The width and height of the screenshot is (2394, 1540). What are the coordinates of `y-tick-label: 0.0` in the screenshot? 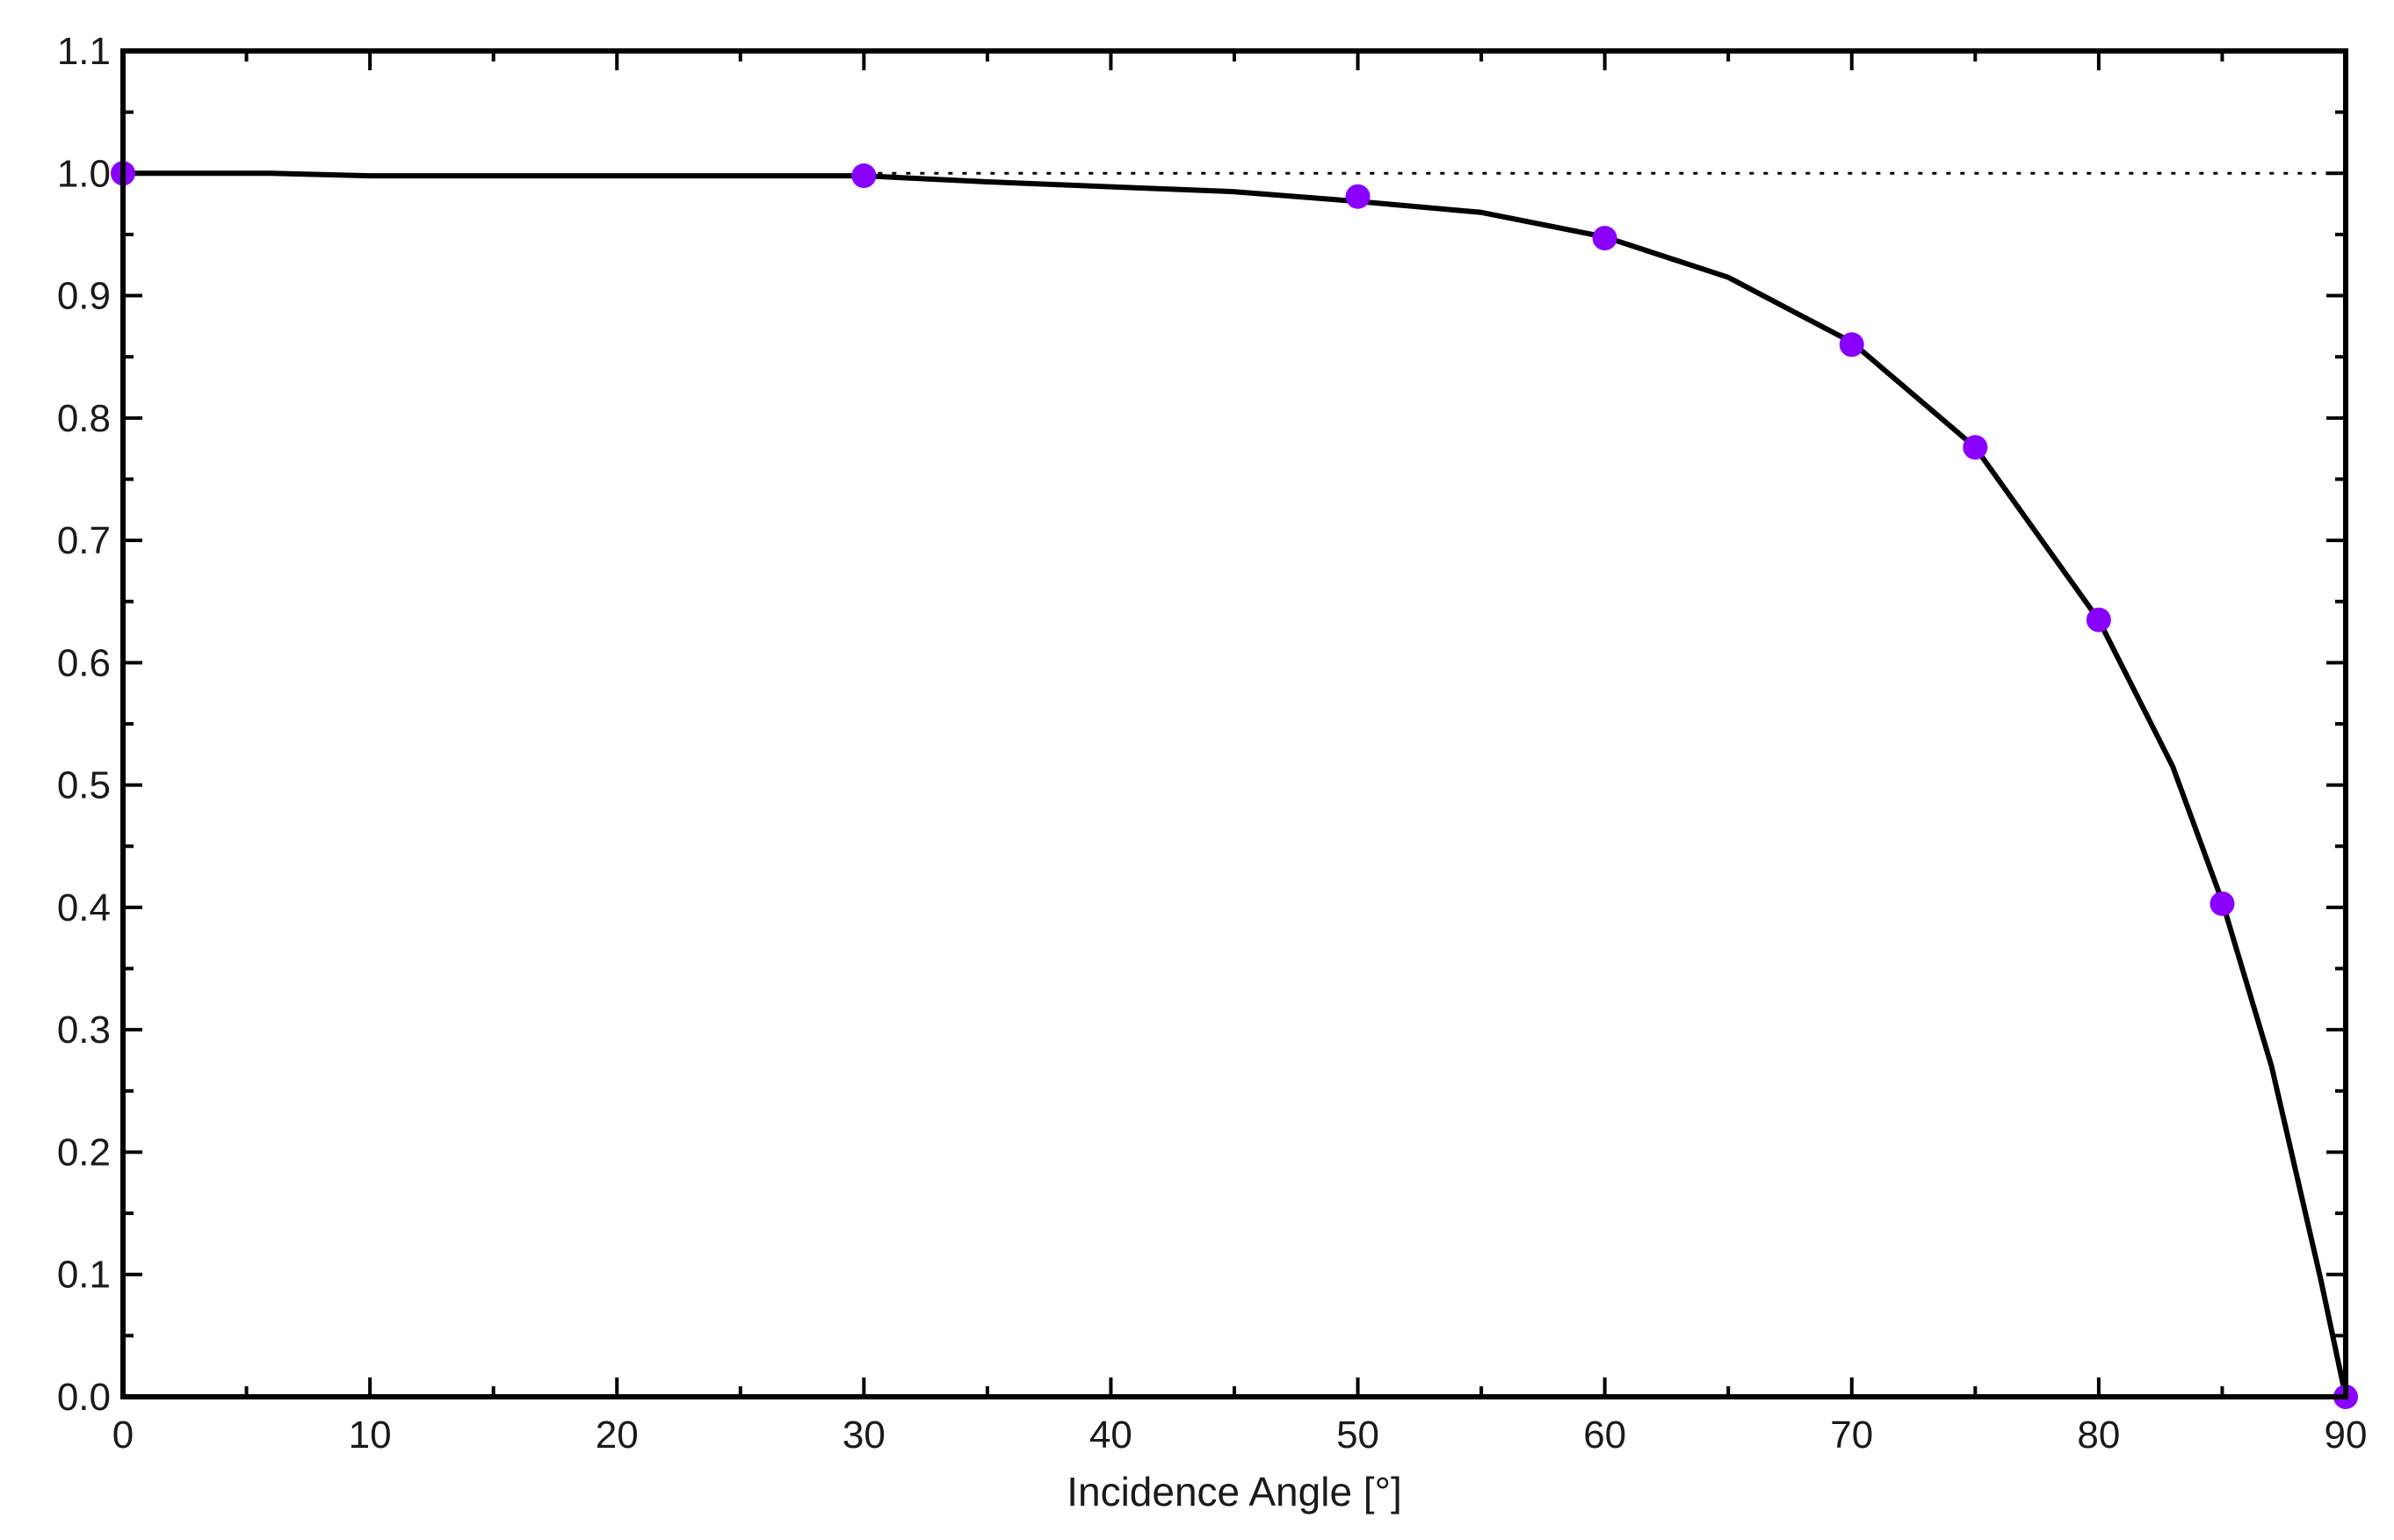 It's located at (84, 1398).